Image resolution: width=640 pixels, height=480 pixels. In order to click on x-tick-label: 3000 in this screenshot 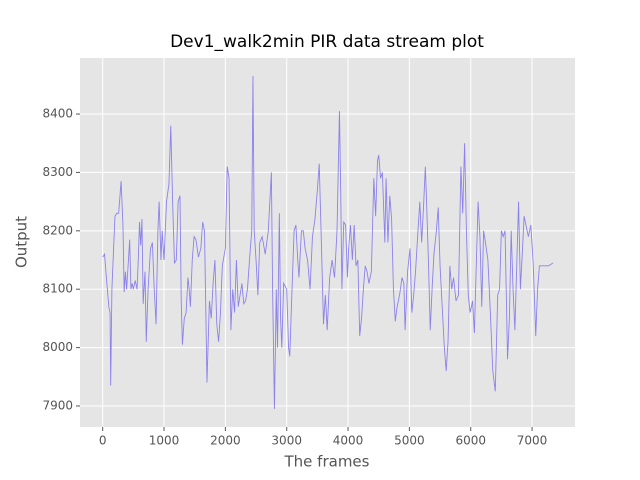, I will do `click(286, 441)`.